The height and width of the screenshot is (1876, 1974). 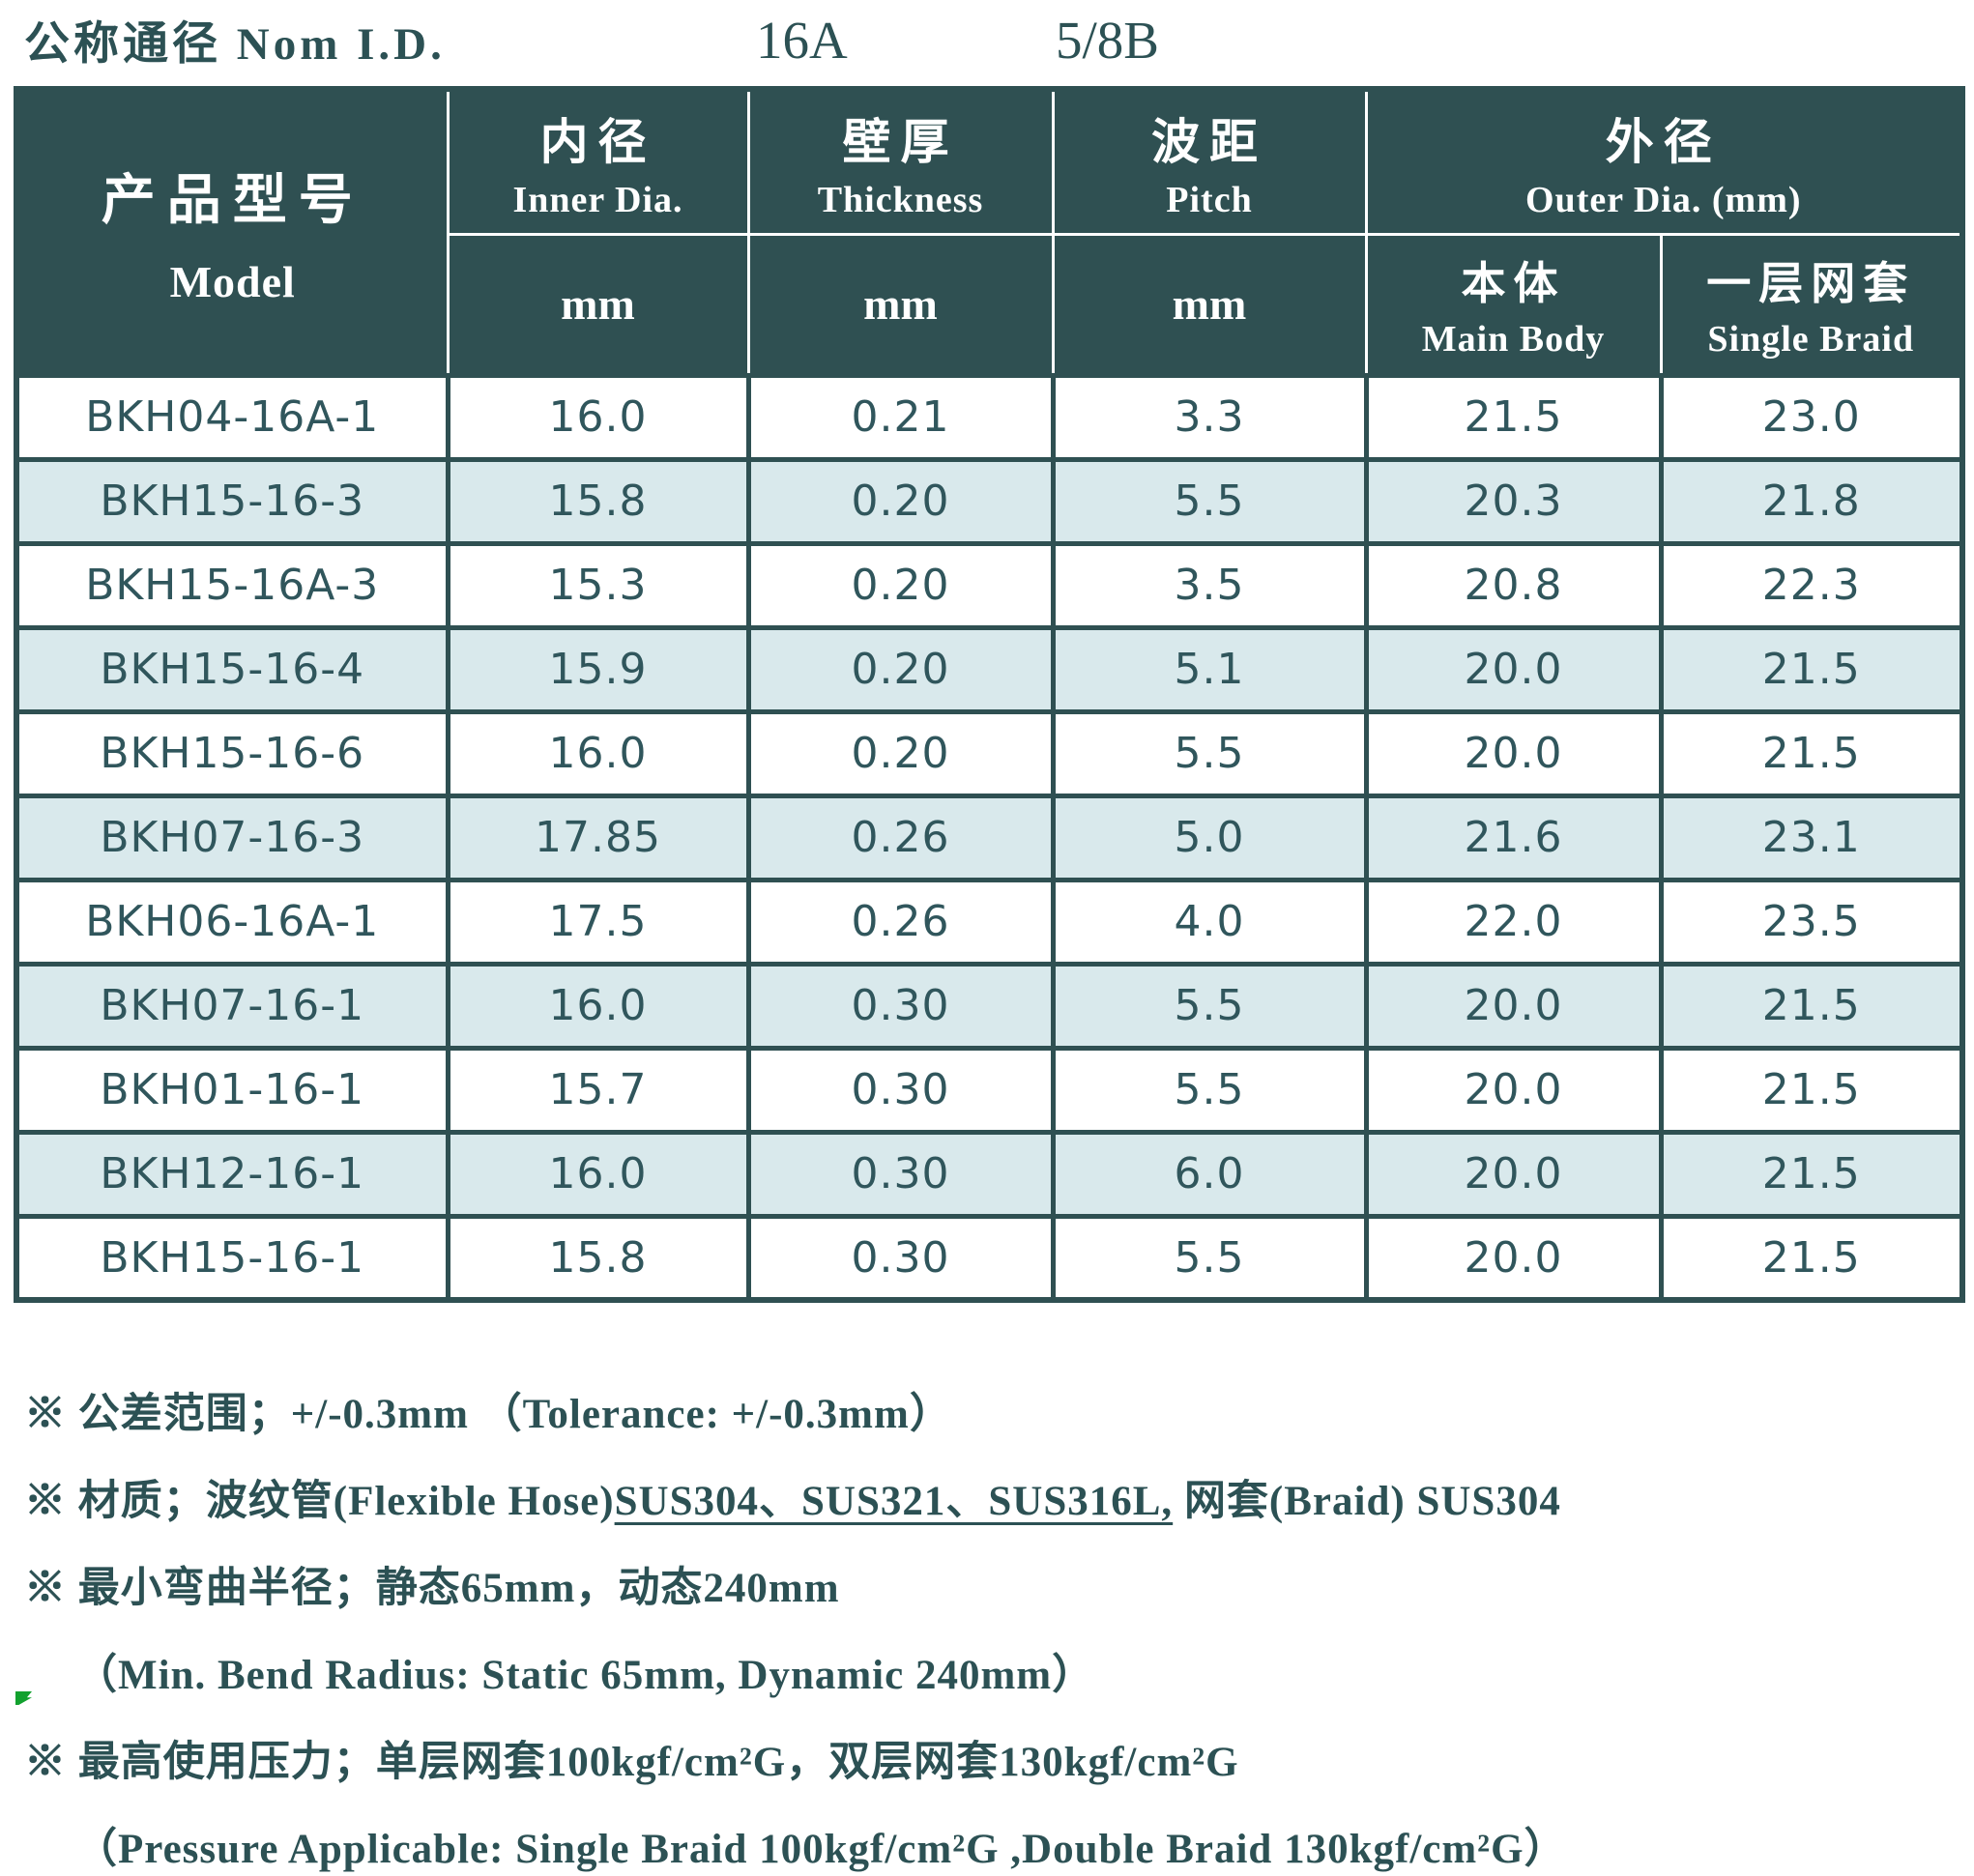 What do you see at coordinates (598, 304) in the screenshot?
I see `header-inner-dia-unit: mm` at bounding box center [598, 304].